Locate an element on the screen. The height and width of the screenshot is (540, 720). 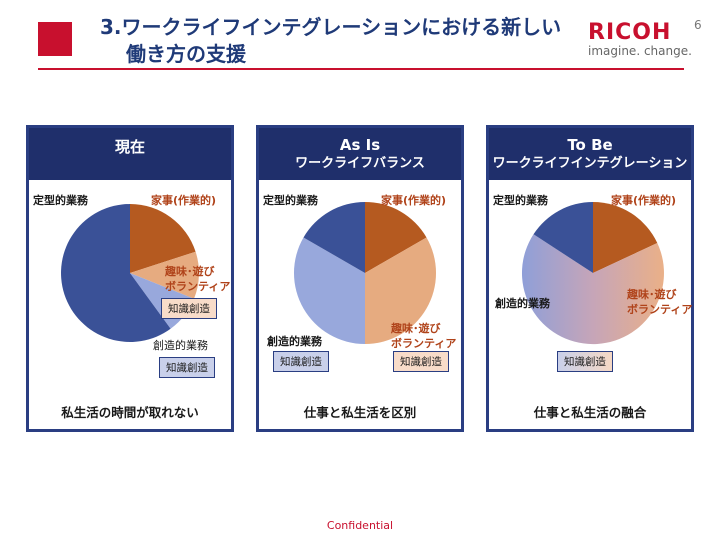
panel-header: 現在 is located at coordinates (130, 154).